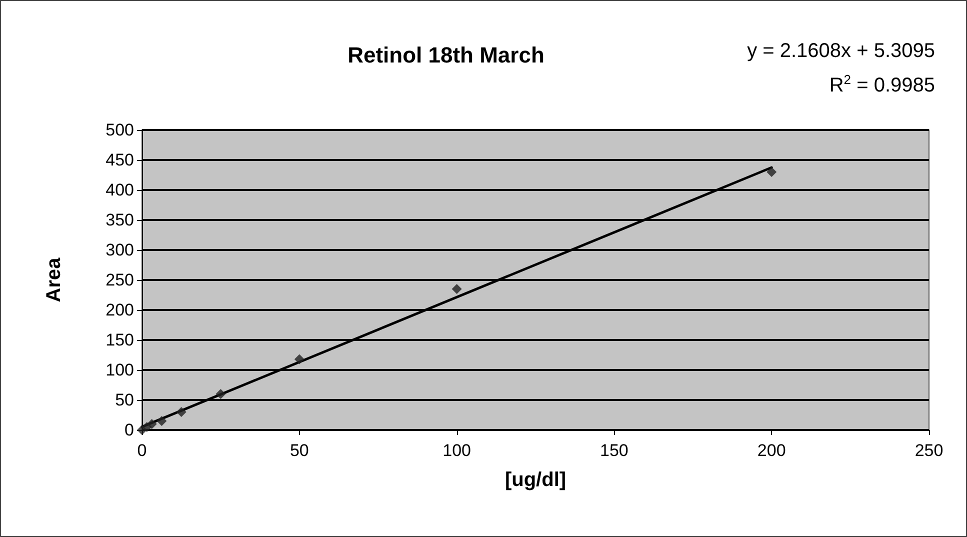 The width and height of the screenshot is (967, 537). What do you see at coordinates (882, 85) in the screenshot?
I see `text: R$^{2}$ = 0.9985` at bounding box center [882, 85].